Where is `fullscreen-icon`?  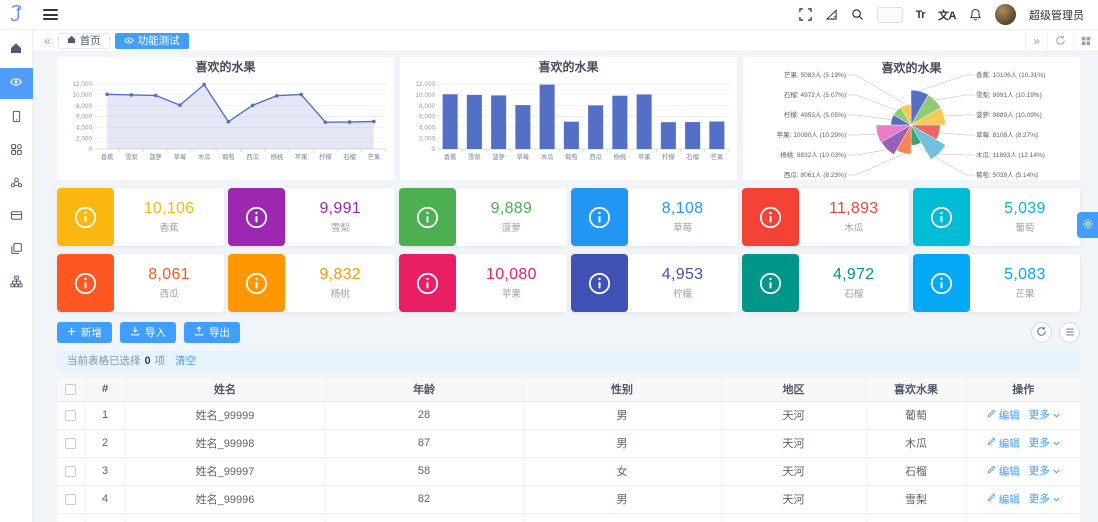
fullscreen-icon is located at coordinates (805, 14).